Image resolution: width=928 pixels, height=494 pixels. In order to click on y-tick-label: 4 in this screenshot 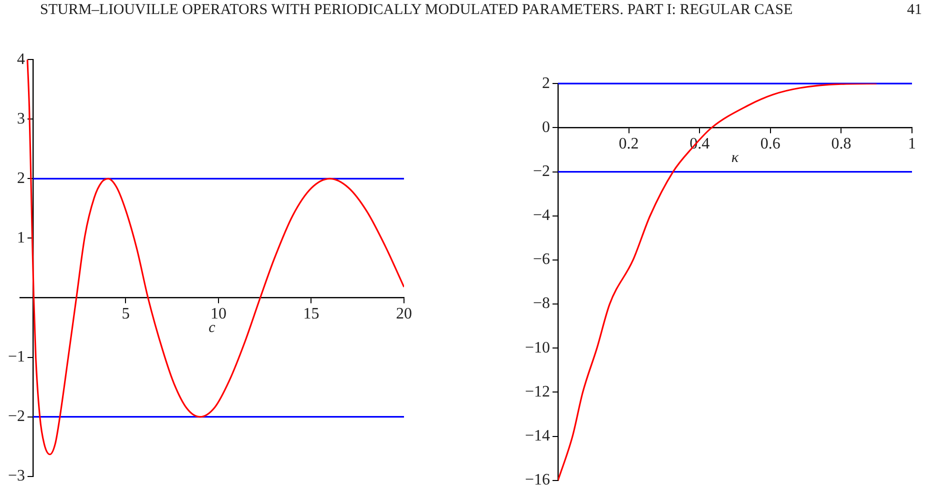, I will do `click(20, 59)`.